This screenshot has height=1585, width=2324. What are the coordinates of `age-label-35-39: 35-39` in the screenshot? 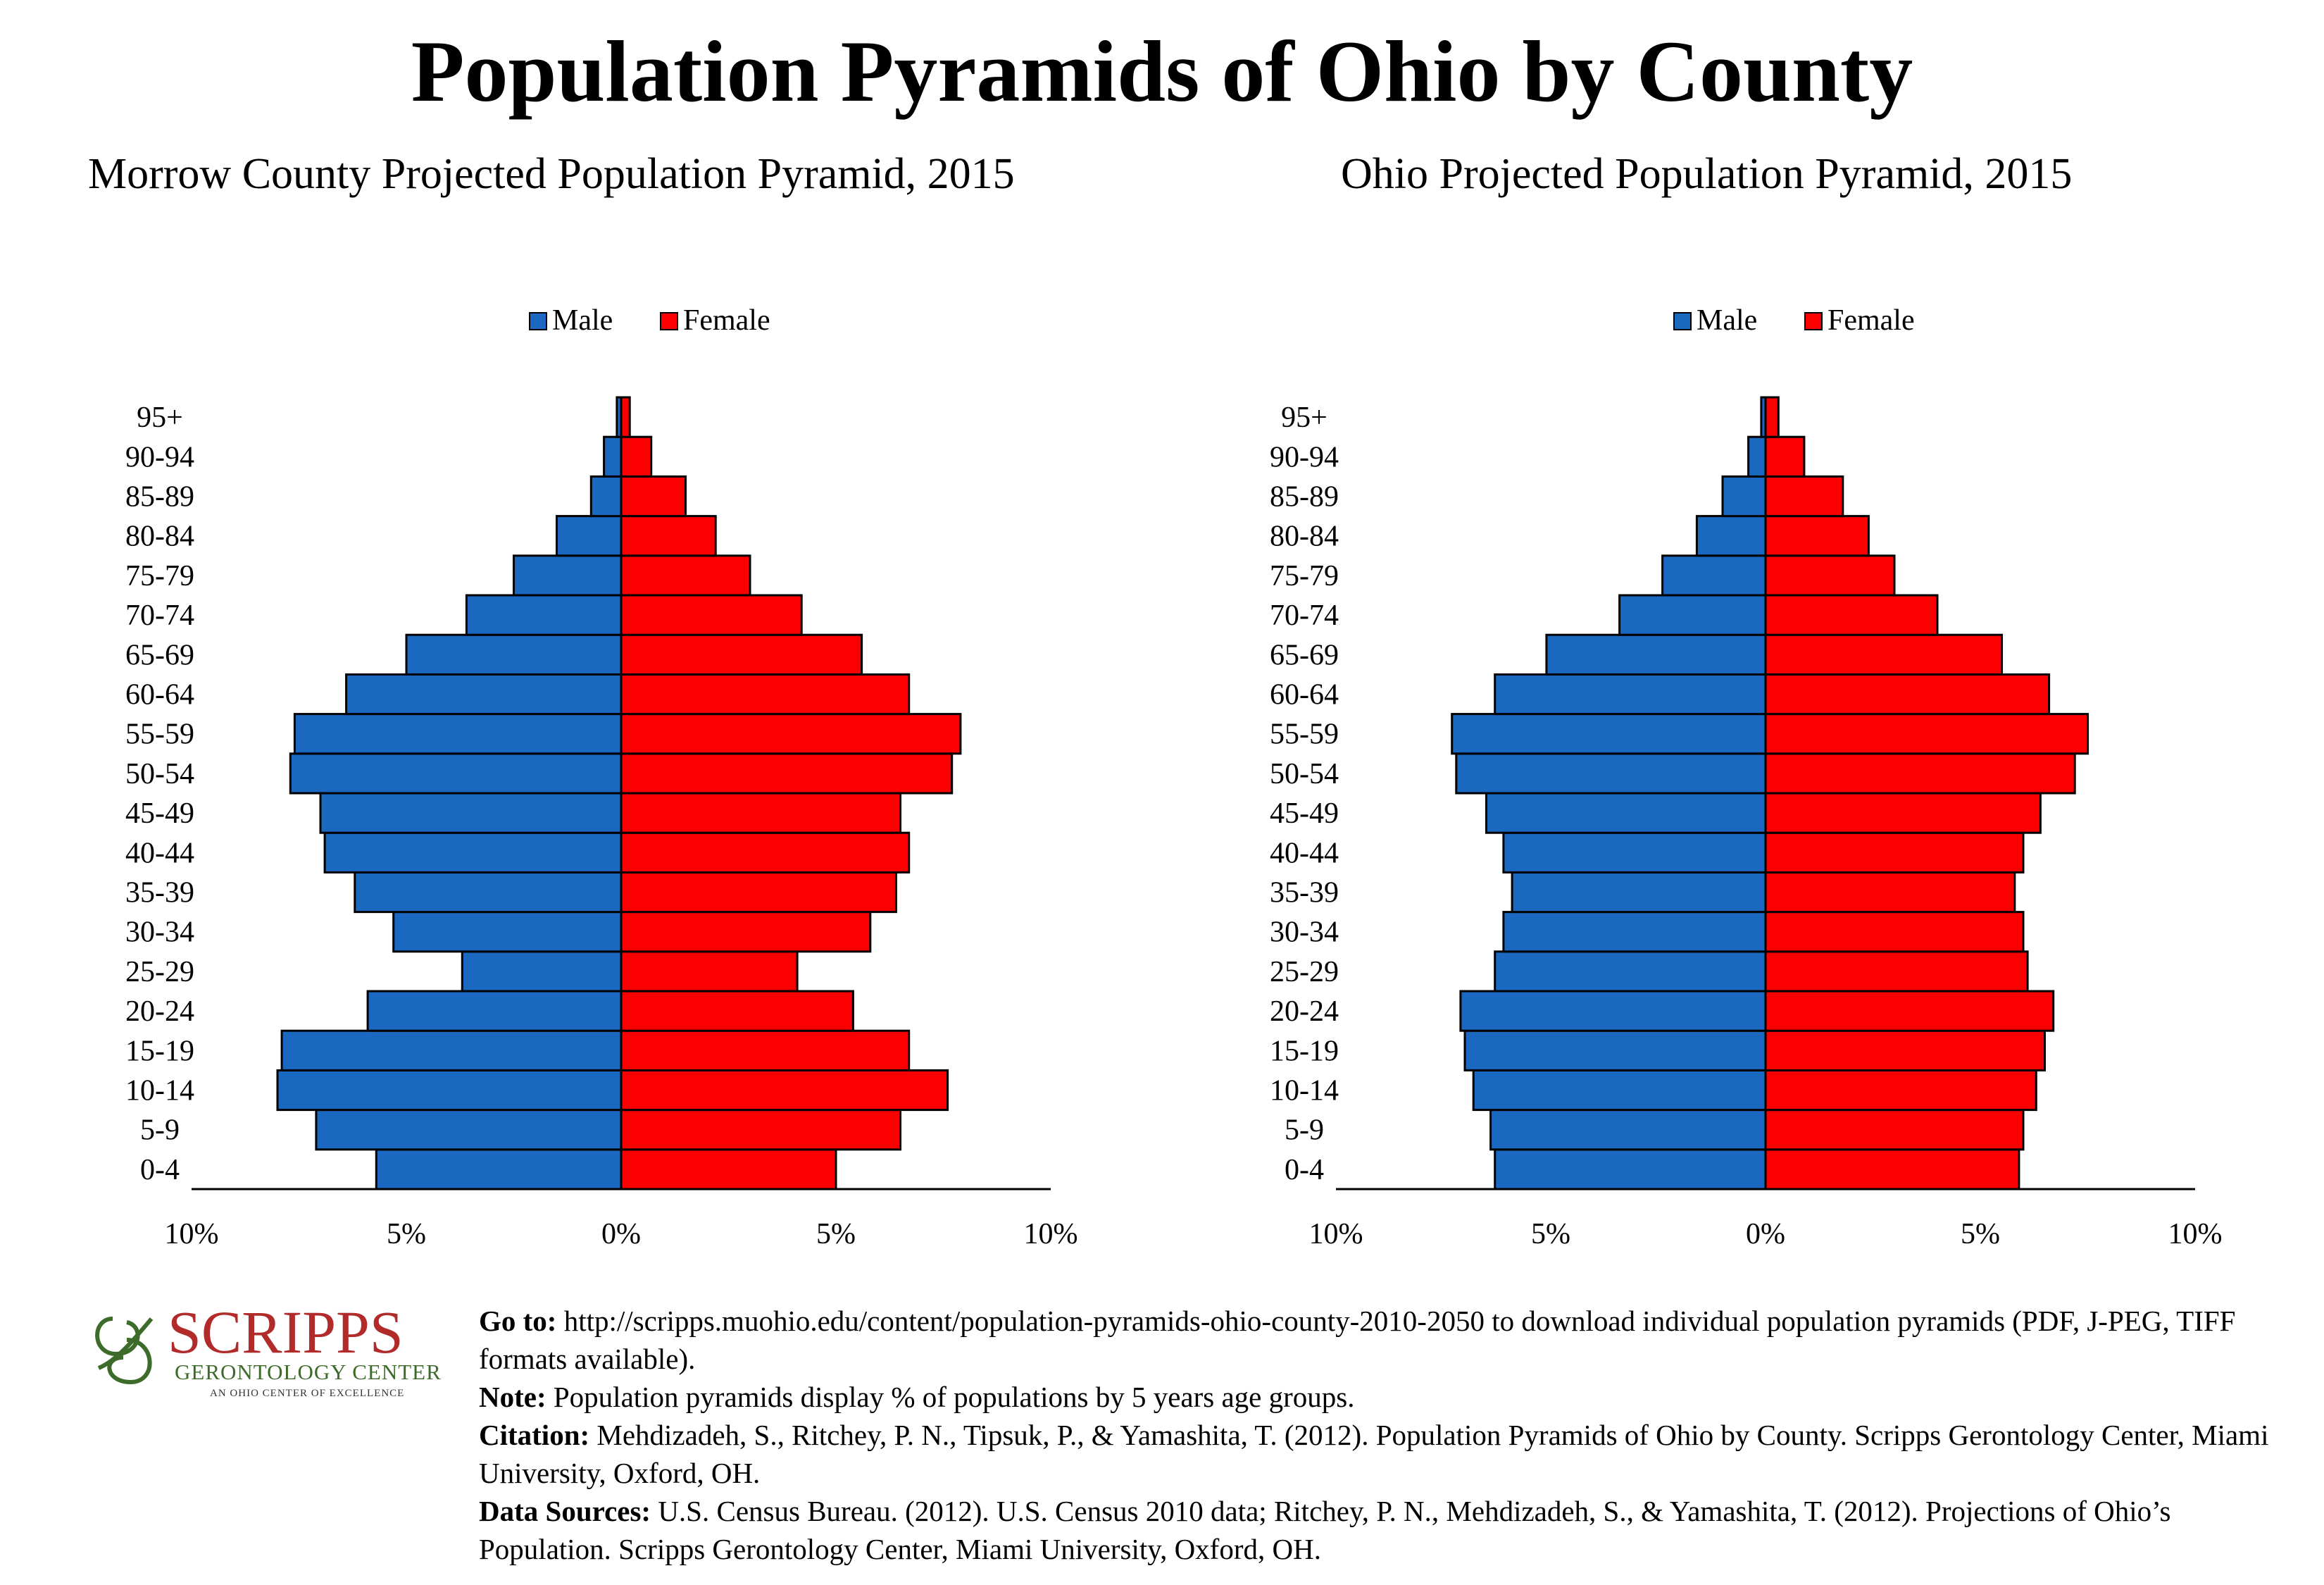 It's located at (159, 893).